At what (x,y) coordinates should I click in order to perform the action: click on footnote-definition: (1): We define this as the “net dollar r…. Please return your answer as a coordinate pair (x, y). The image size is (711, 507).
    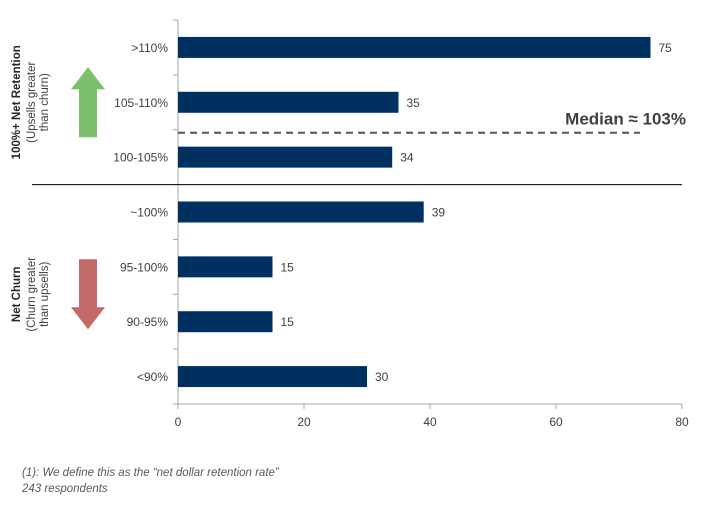
    Looking at the image, I should click on (150, 473).